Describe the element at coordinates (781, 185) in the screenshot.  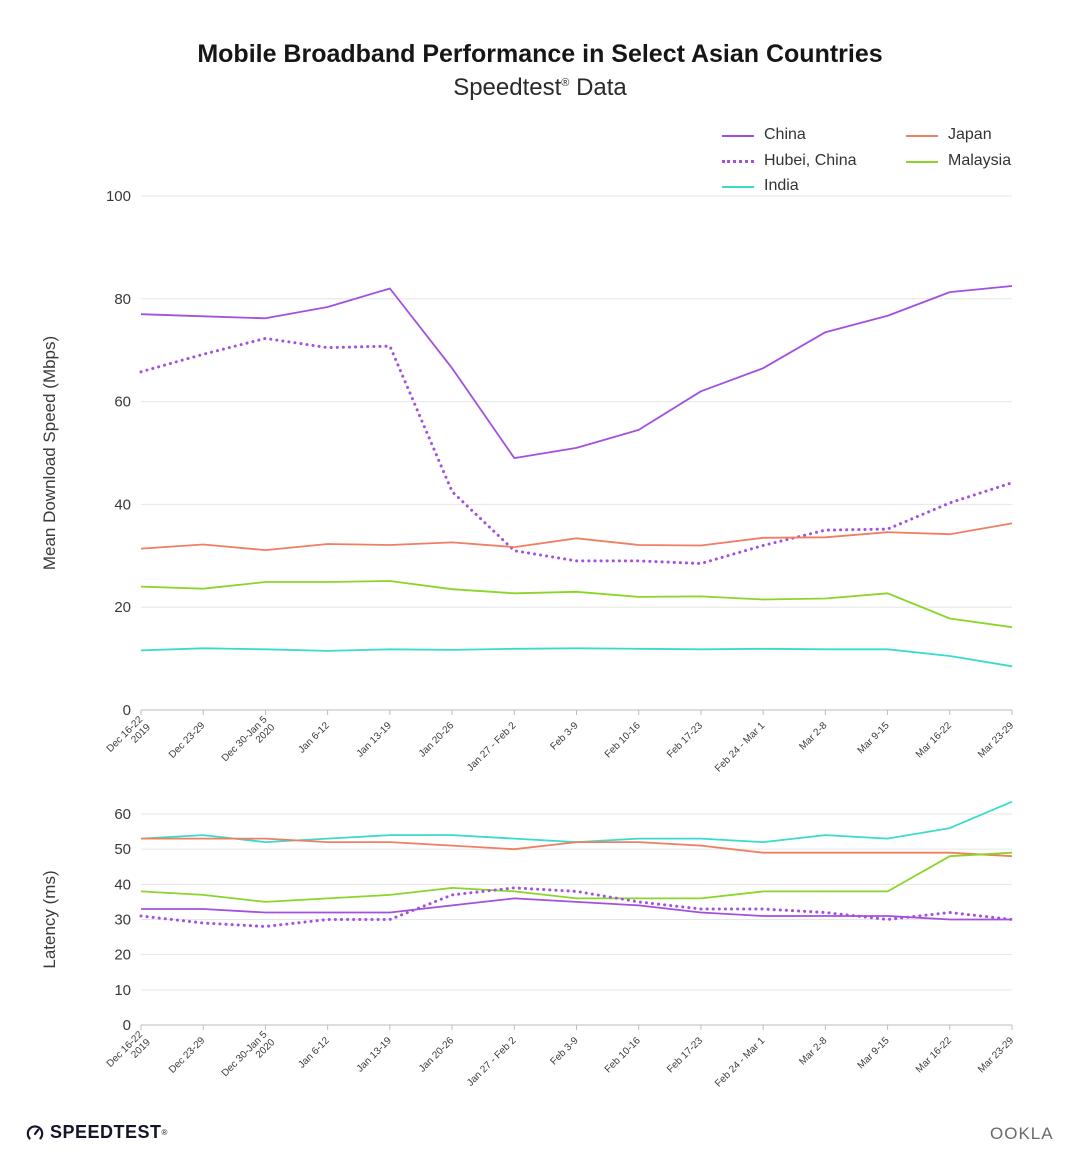
I see `legend-label: India` at that location.